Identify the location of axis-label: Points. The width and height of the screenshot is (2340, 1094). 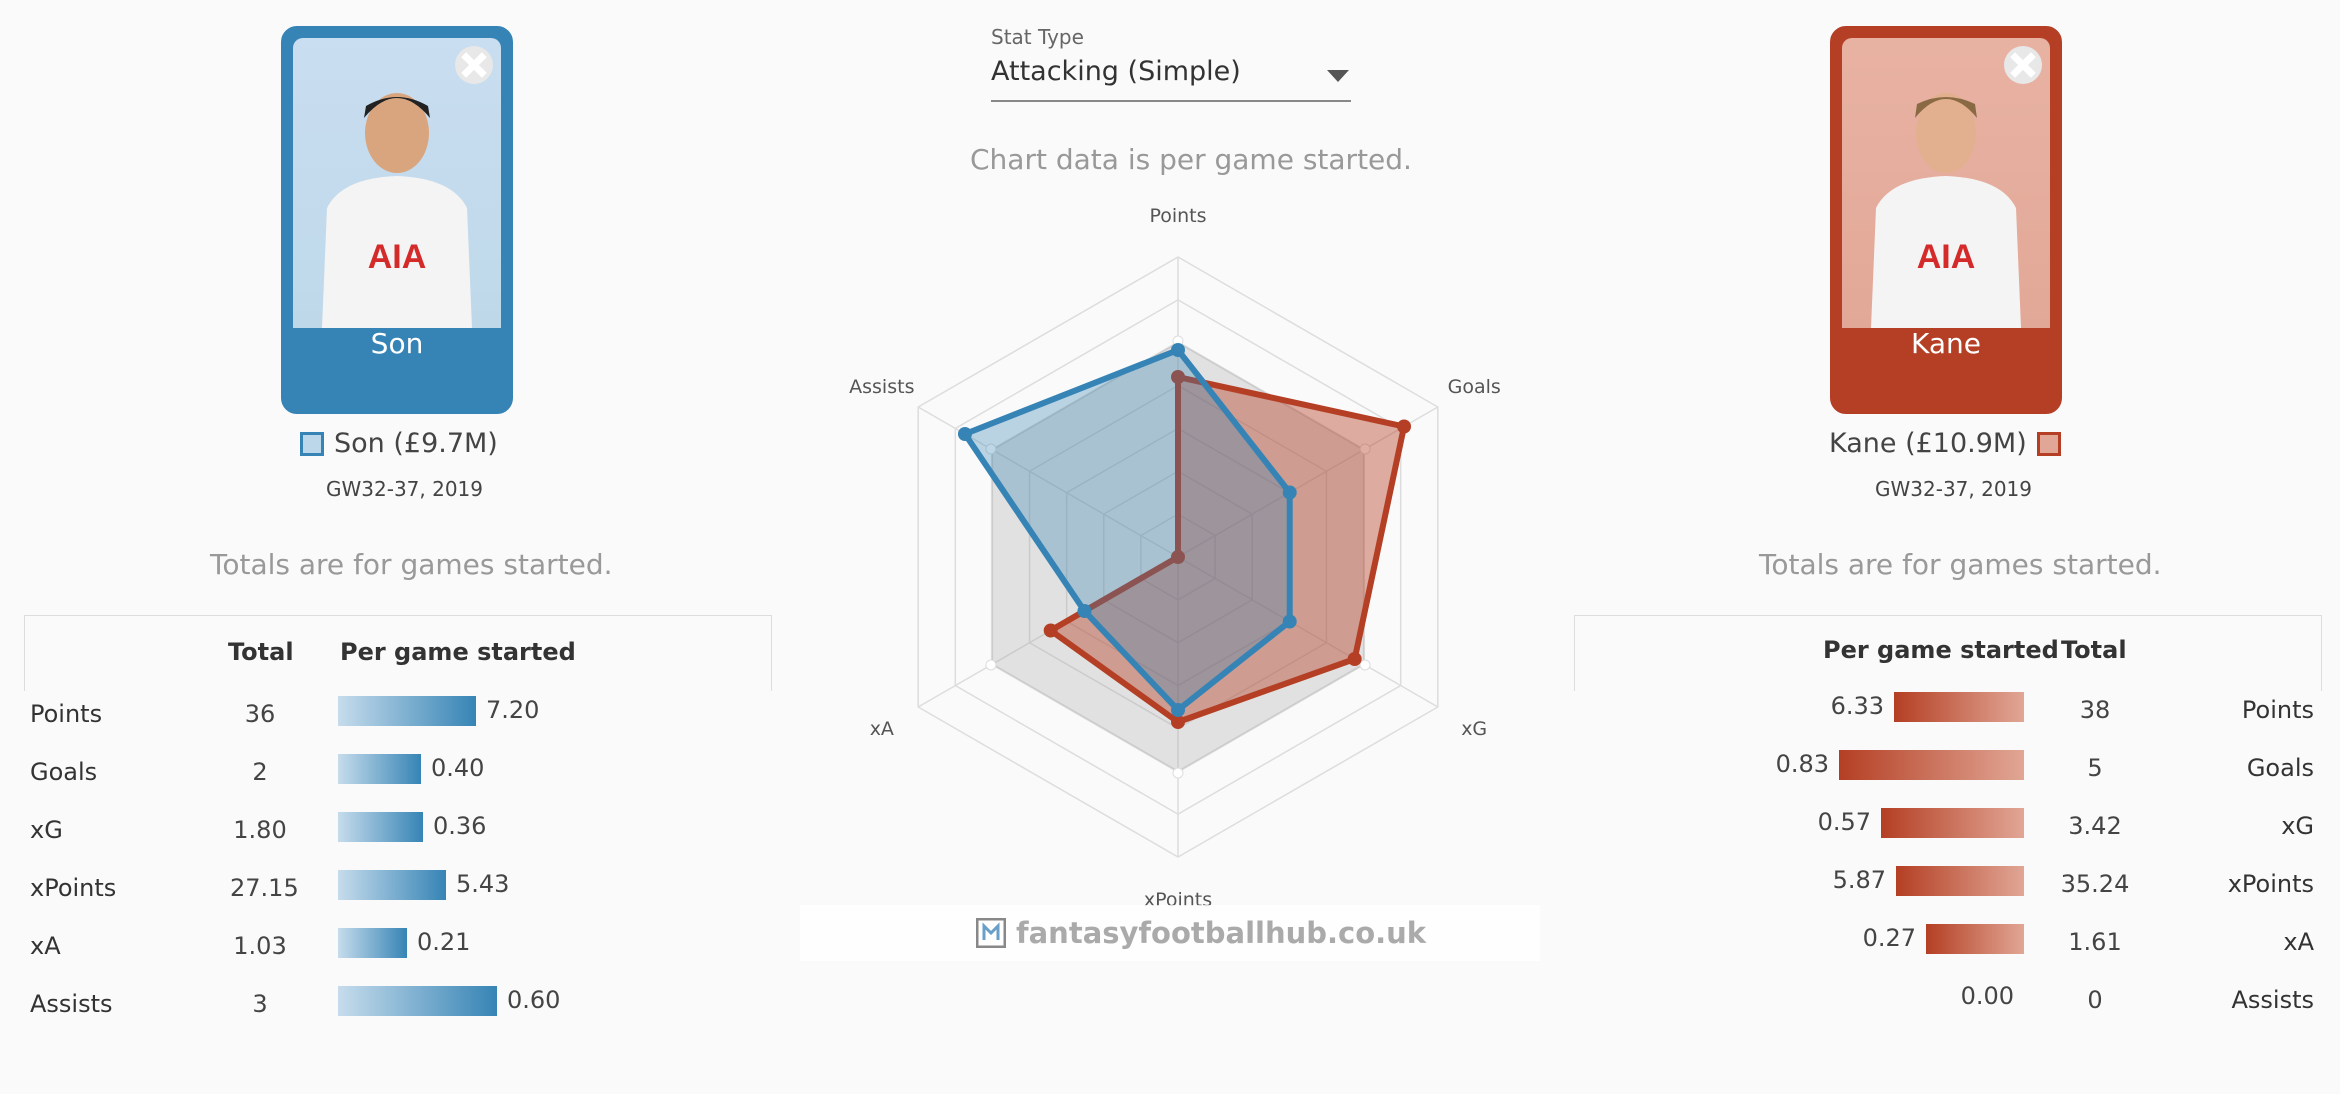
(1177, 216).